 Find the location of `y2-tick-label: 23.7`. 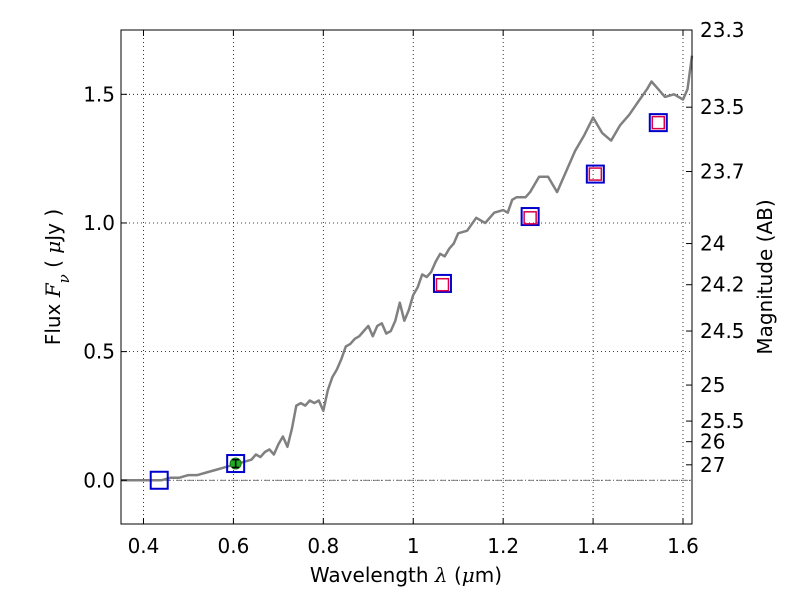

y2-tick-label: 23.7 is located at coordinates (722, 172).